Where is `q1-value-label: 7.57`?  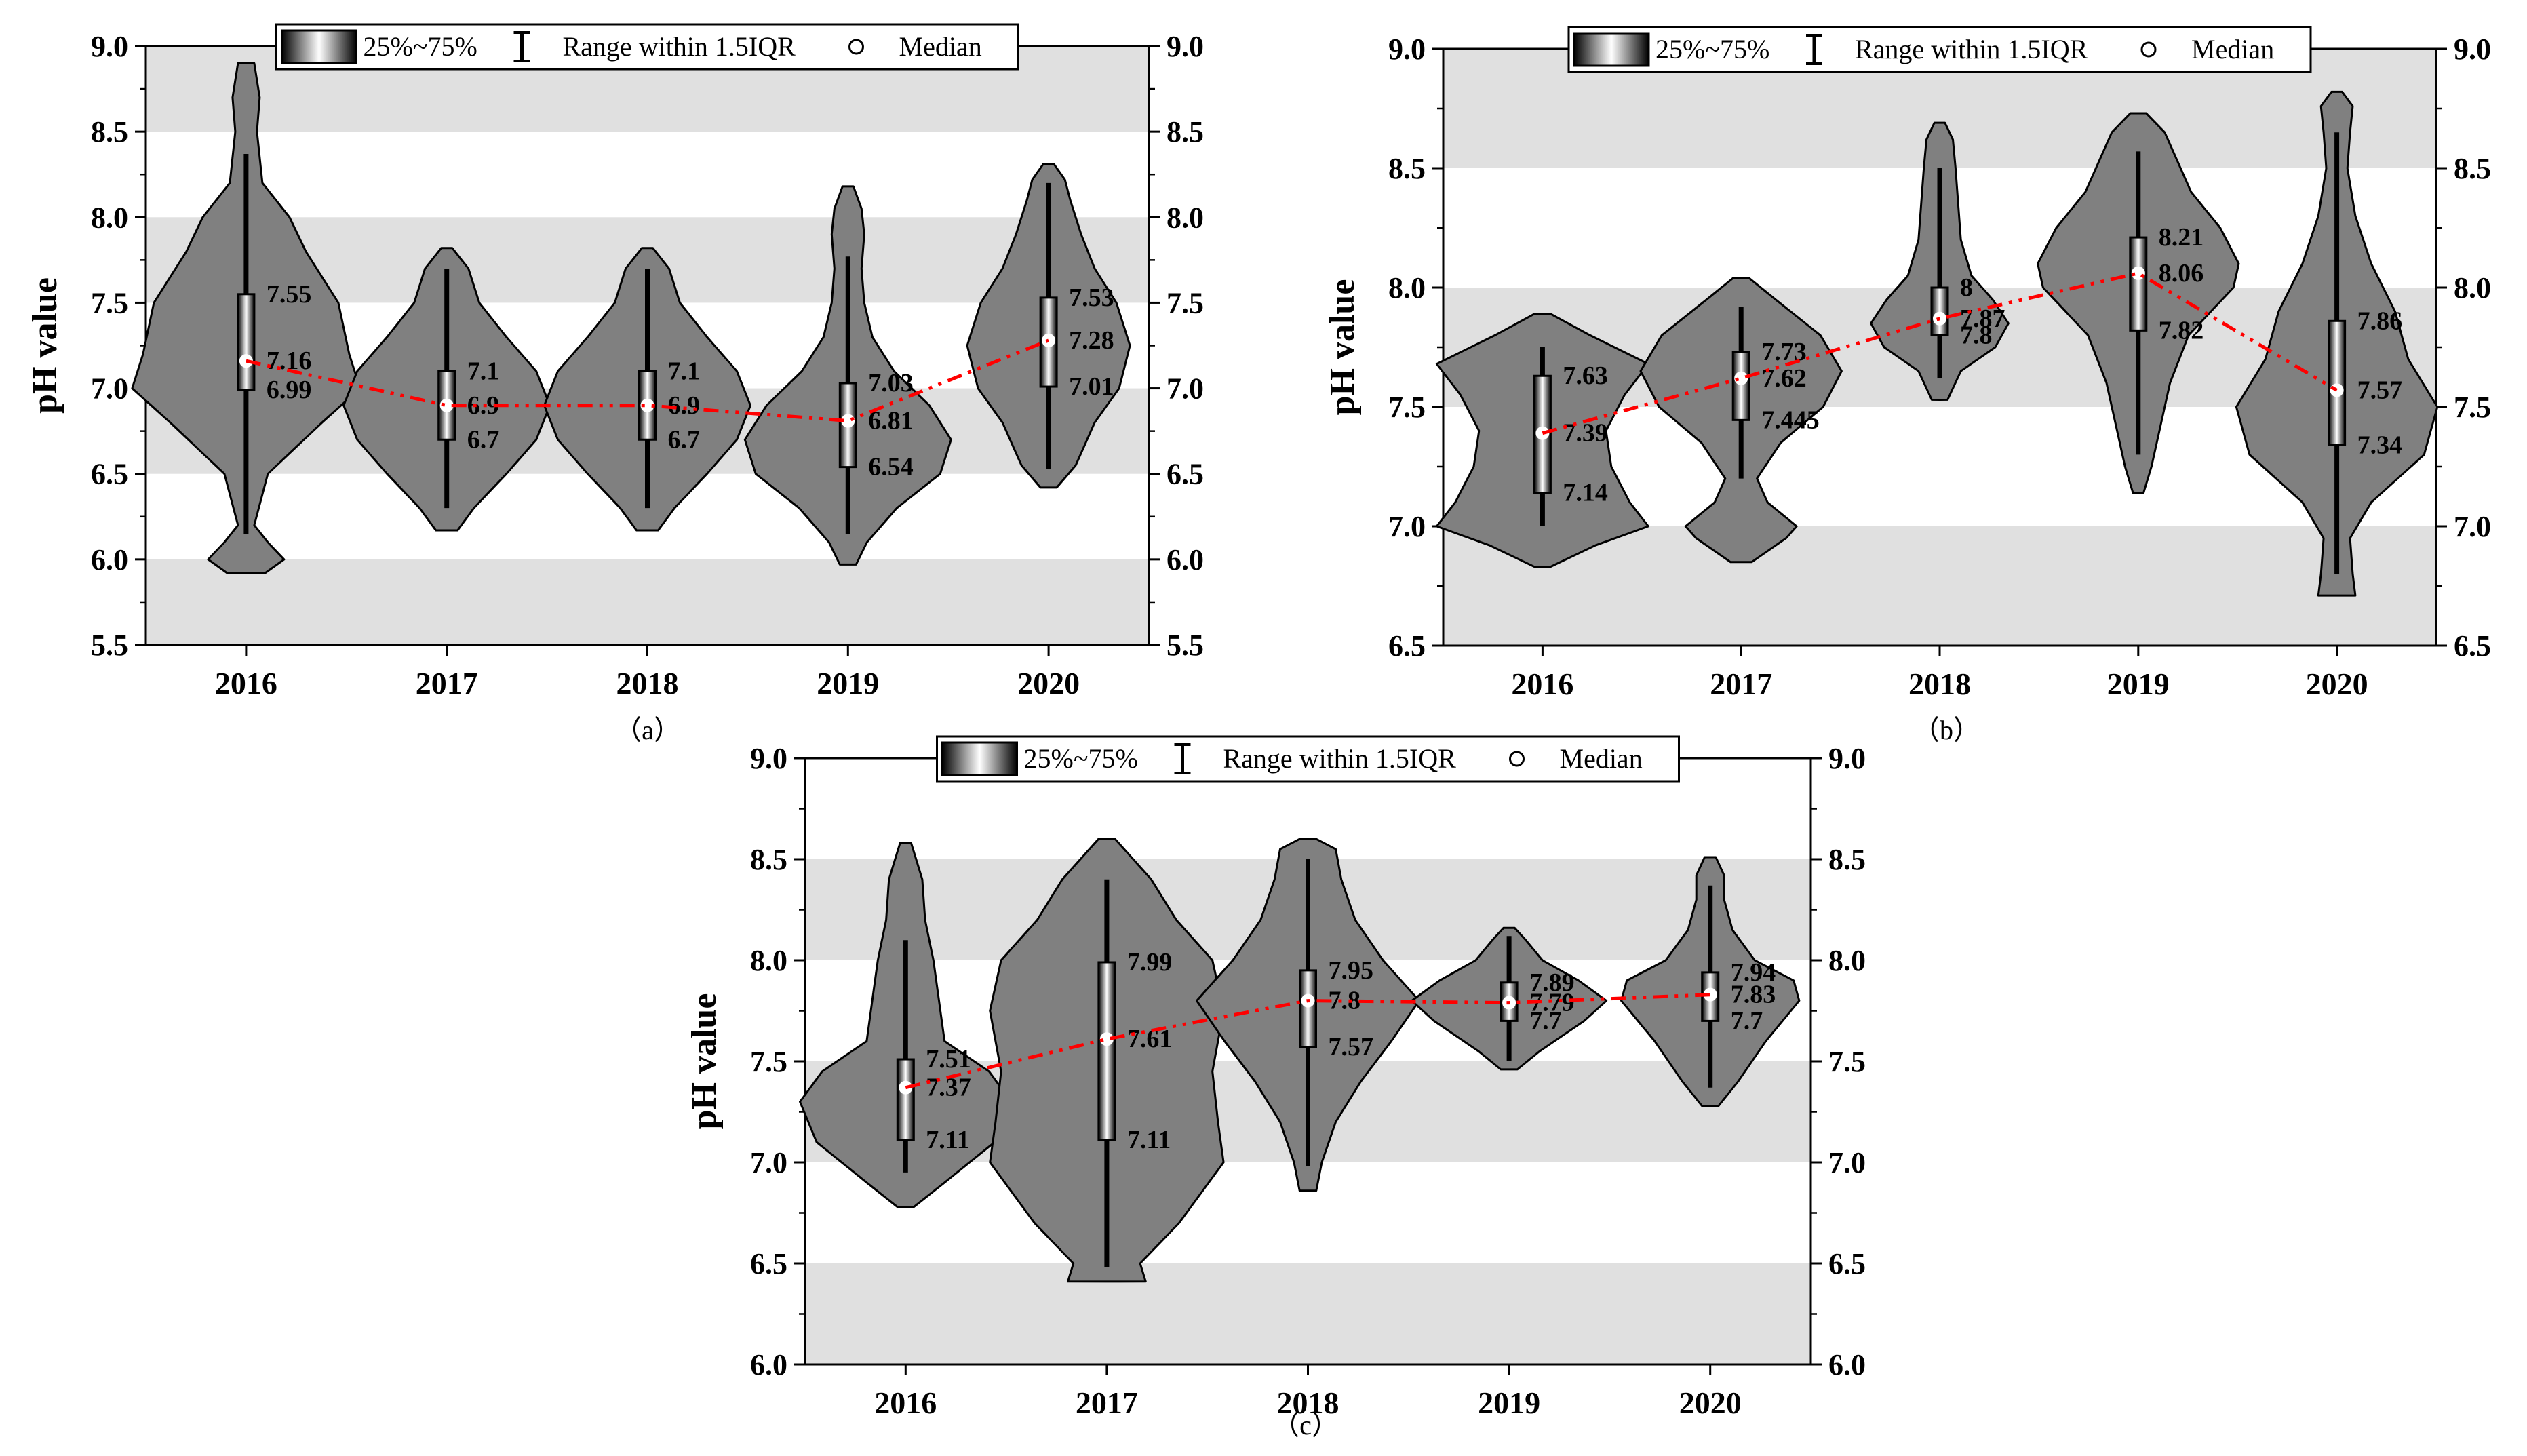
q1-value-label: 7.57 is located at coordinates (1351, 1047).